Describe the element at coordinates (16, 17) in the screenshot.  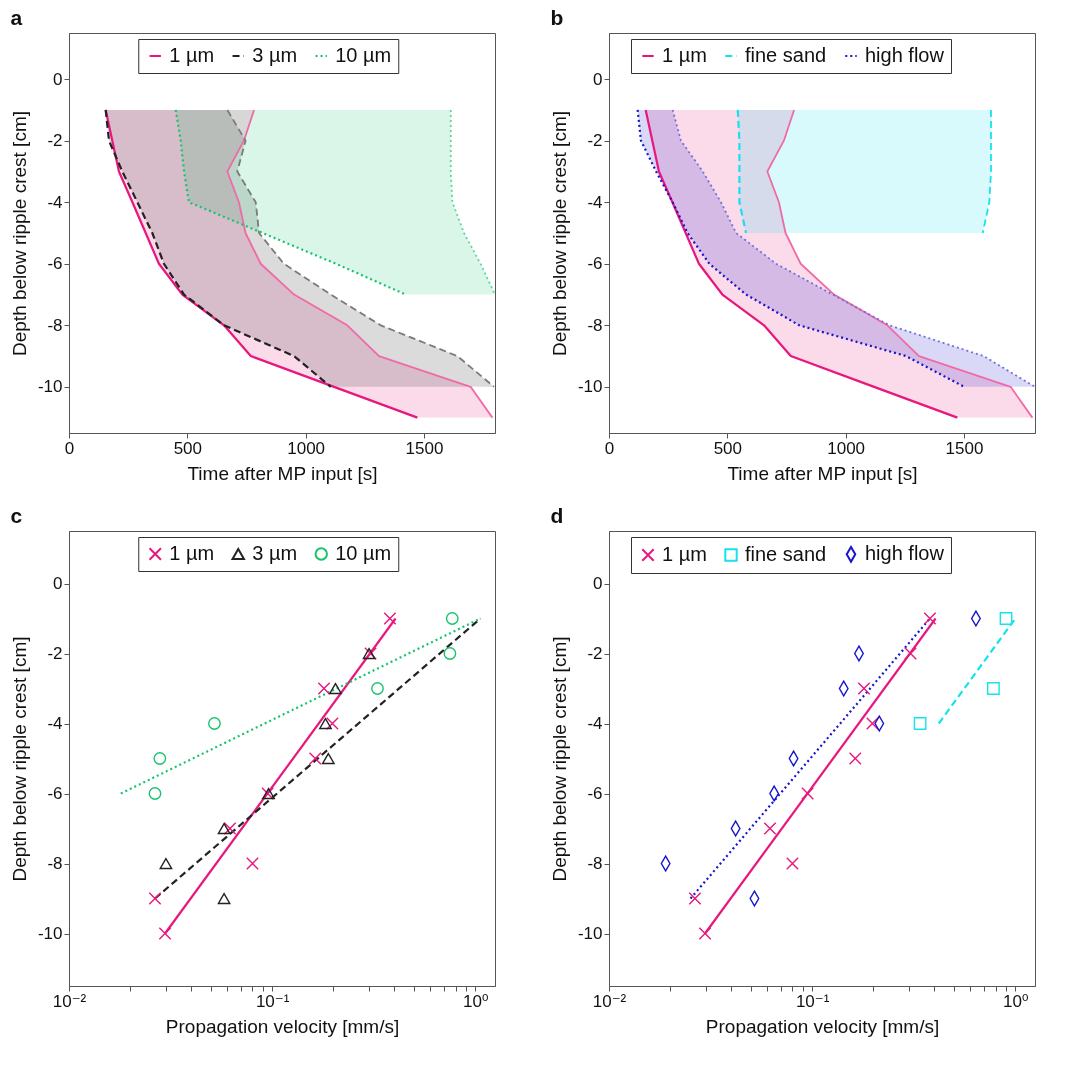
I see `chart-title: a` at that location.